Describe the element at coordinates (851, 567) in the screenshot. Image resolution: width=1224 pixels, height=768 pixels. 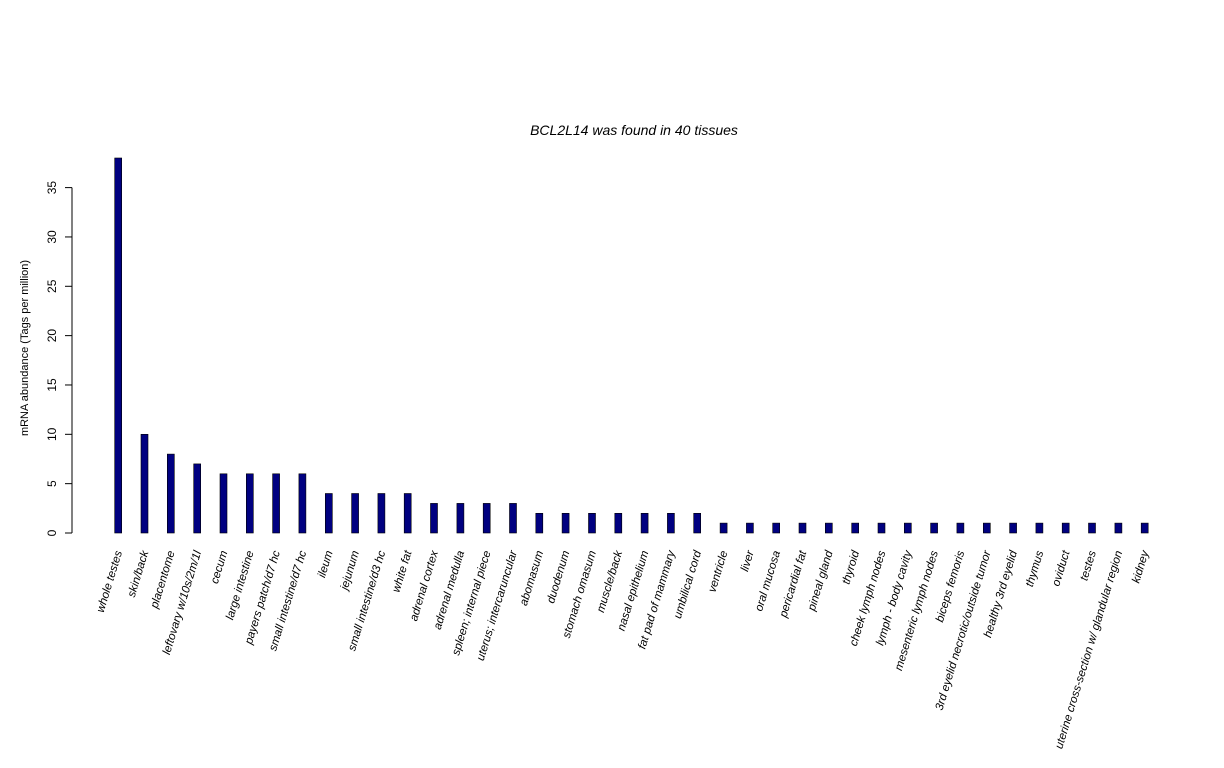
I see `x-tick-label: thyroid` at that location.